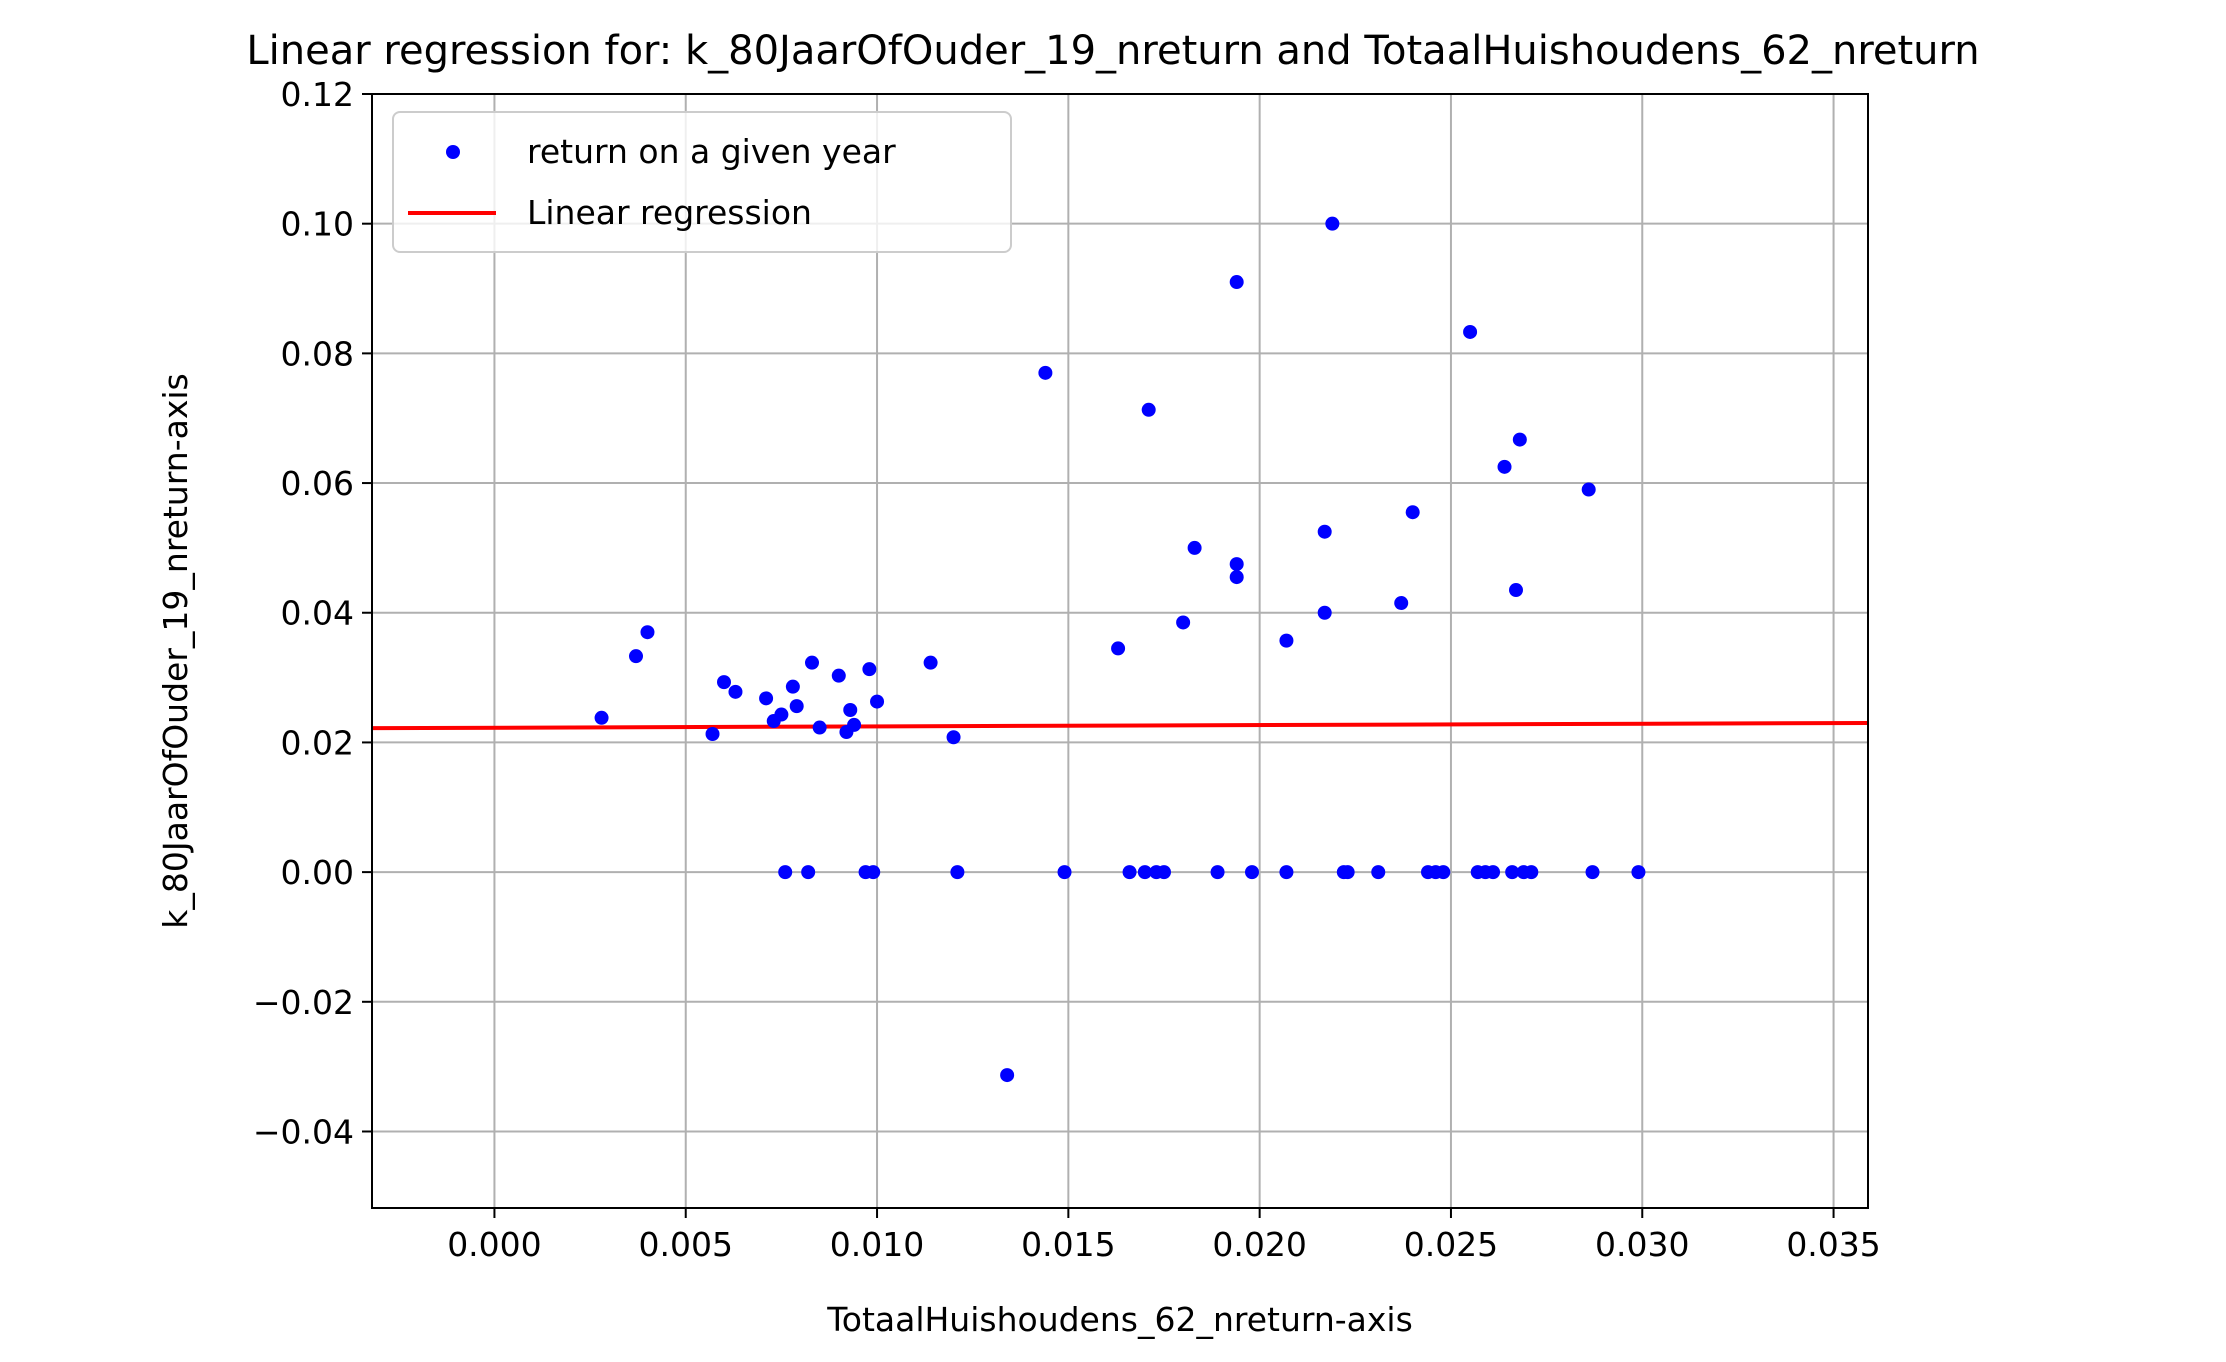 This screenshot has height=1362, width=2226. What do you see at coordinates (1642, 1244) in the screenshot?
I see `x-tick-label: 0.030` at bounding box center [1642, 1244].